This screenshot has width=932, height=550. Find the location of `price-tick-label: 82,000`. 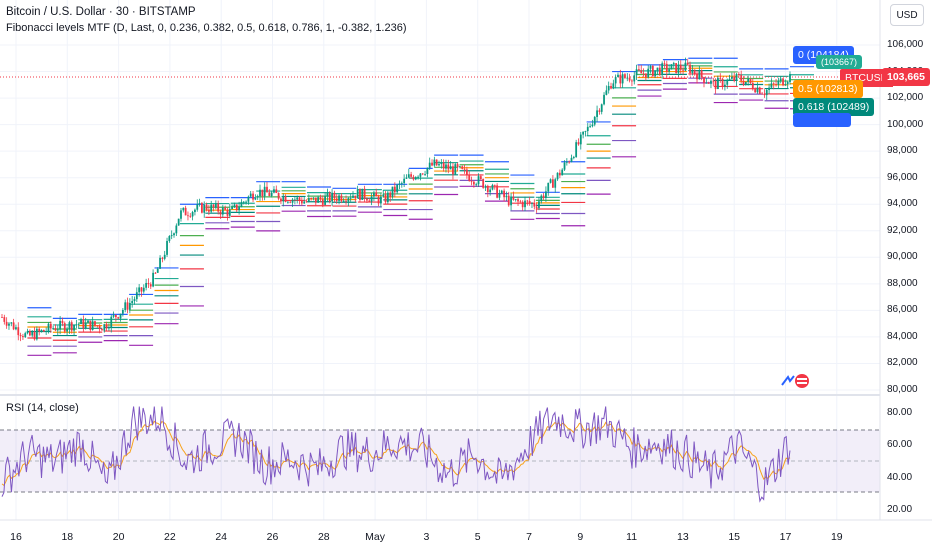

price-tick-label: 82,000 is located at coordinates (902, 363).